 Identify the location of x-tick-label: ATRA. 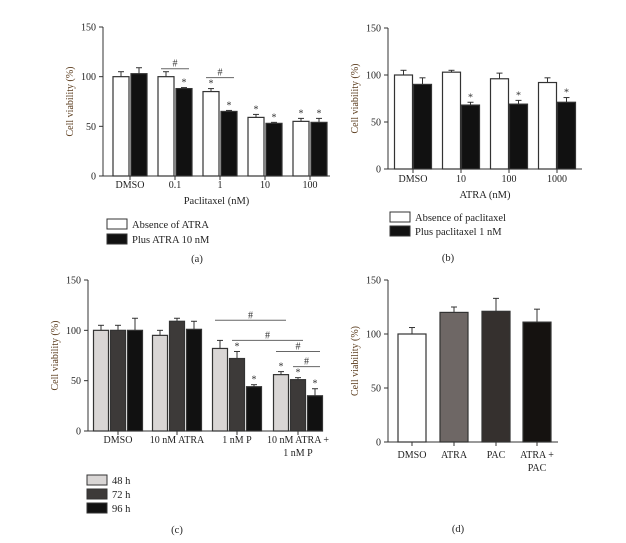
(454, 455).